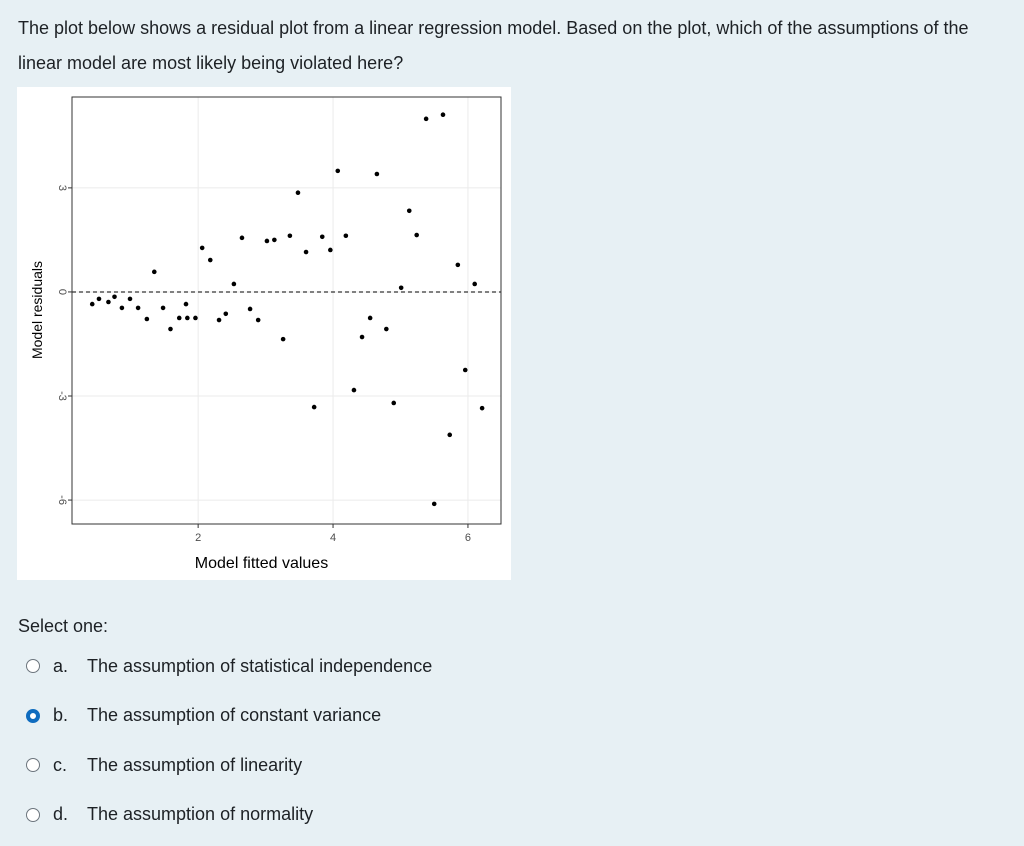 Image resolution: width=1024 pixels, height=846 pixels. Describe the element at coordinates (37, 310) in the screenshot. I see `y-axis-label: Model residuals` at that location.